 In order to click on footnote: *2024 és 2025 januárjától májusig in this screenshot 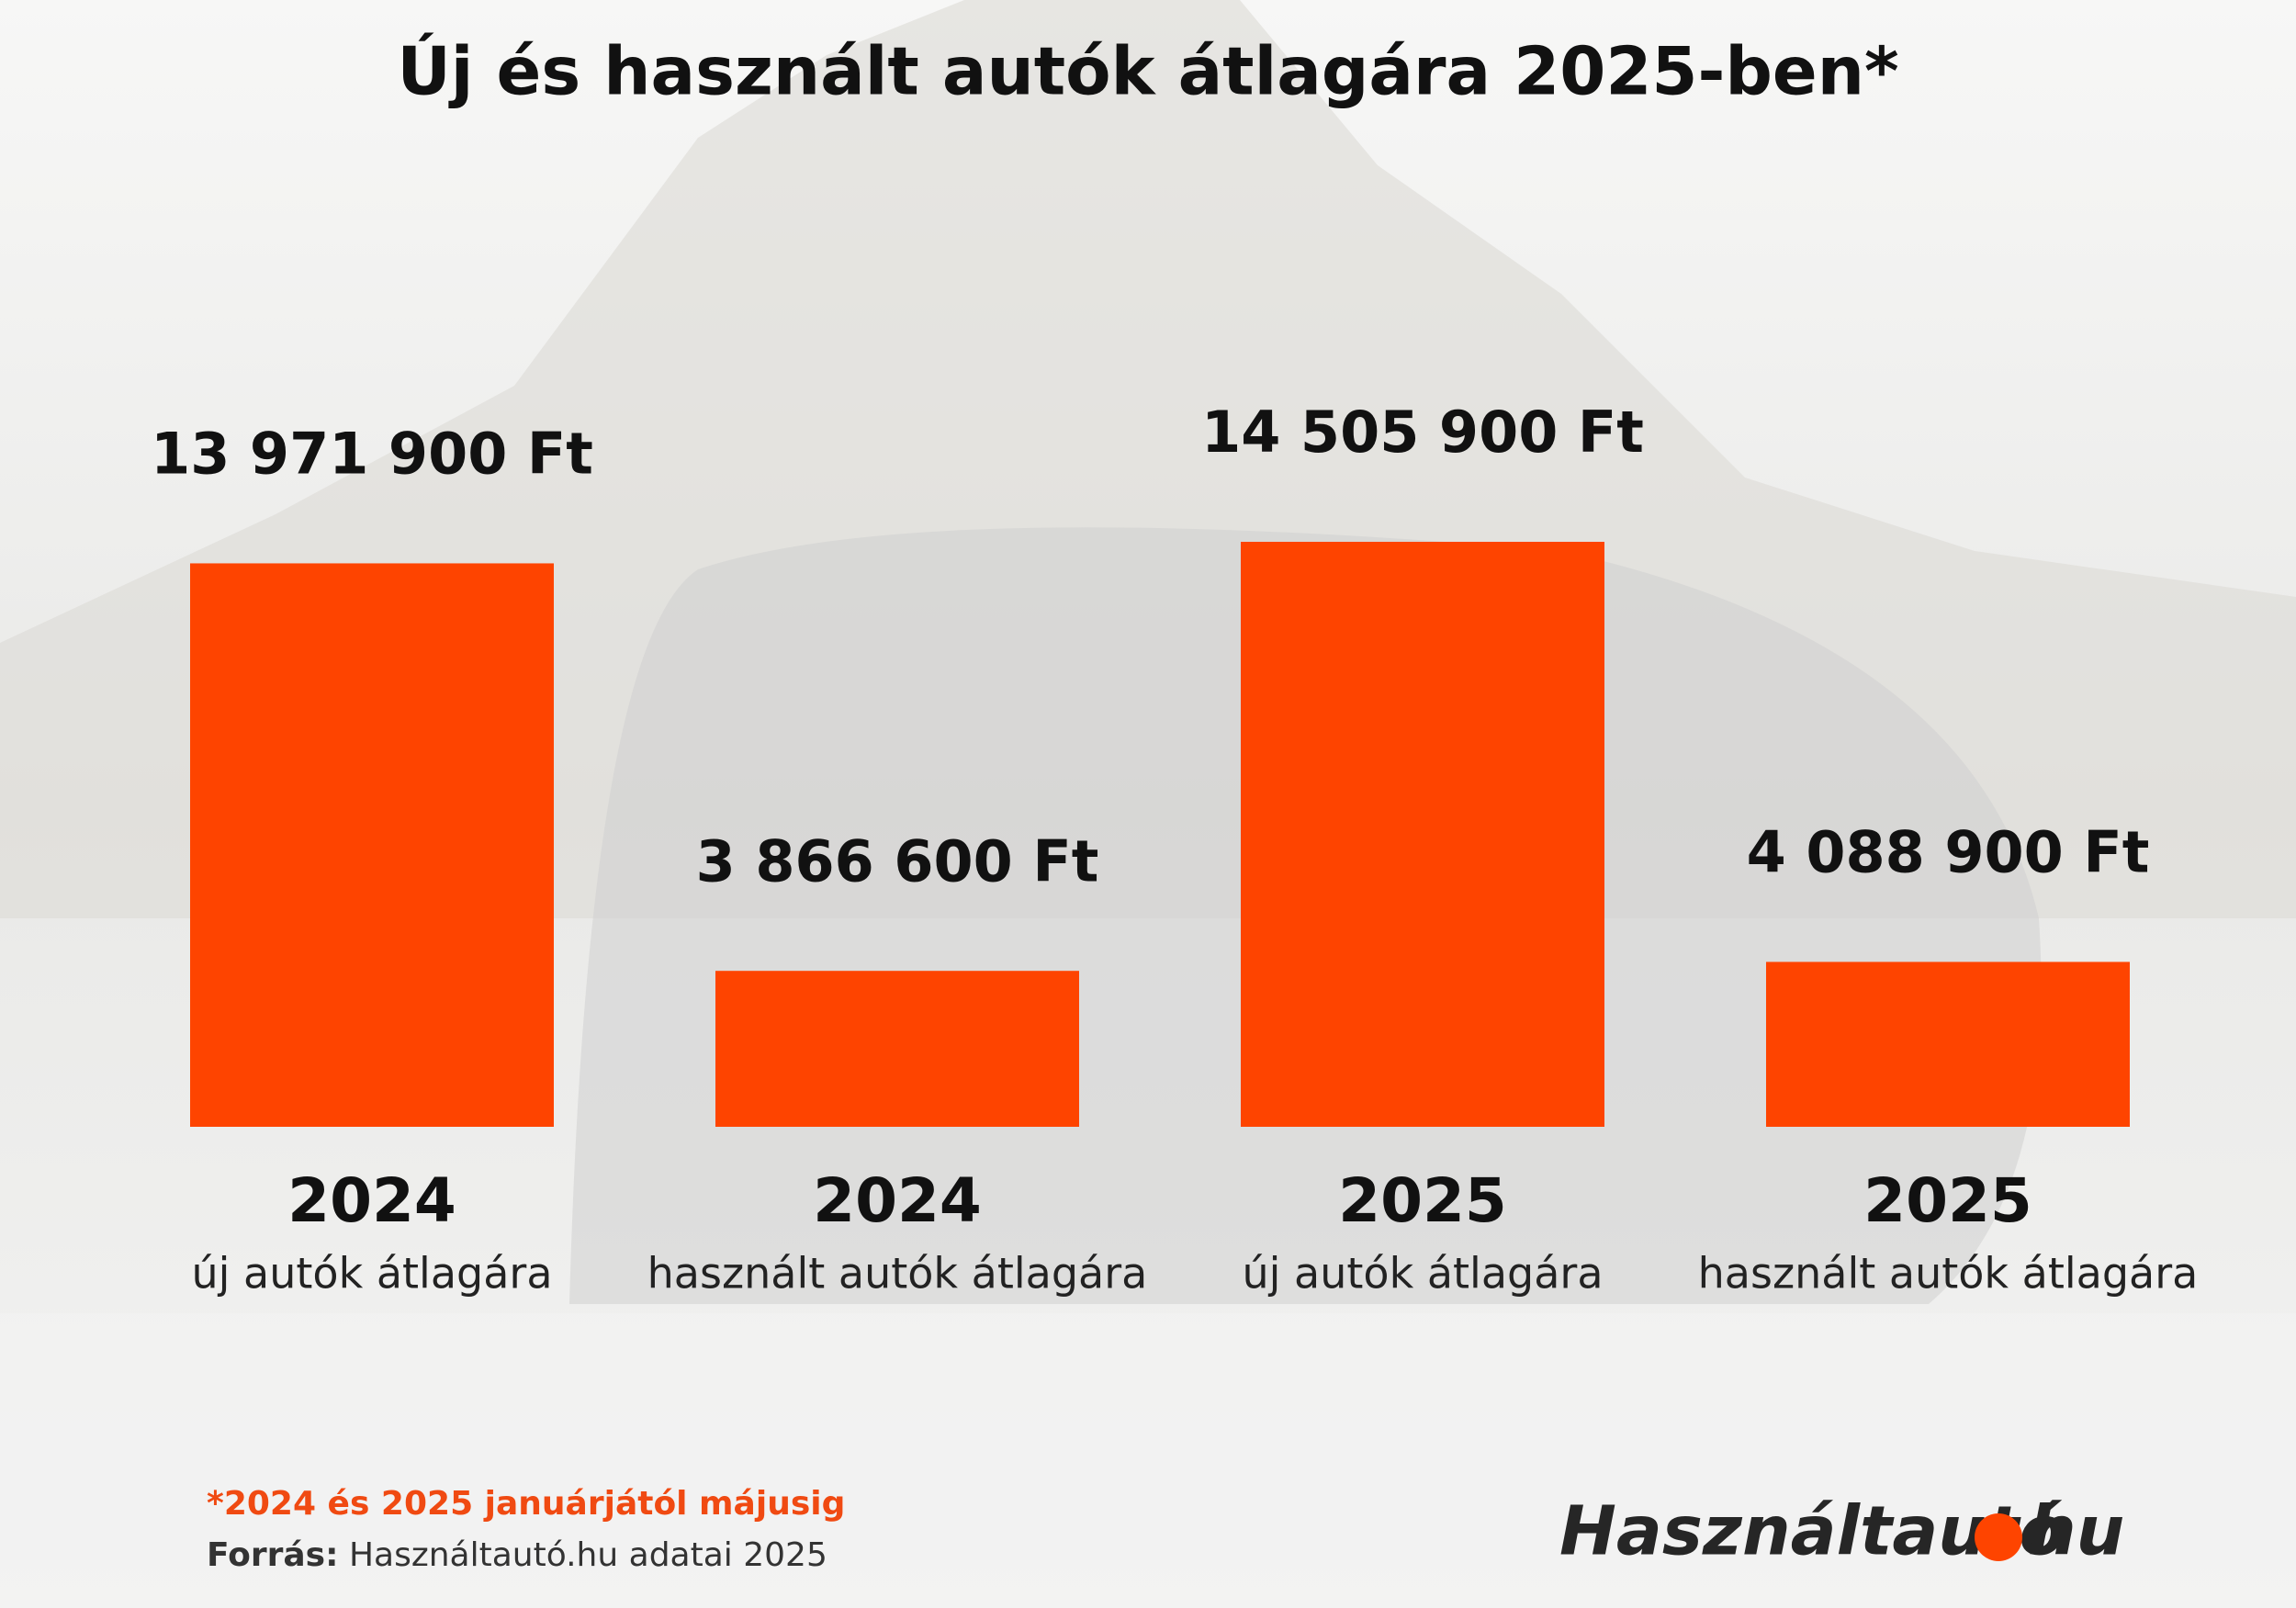, I will do `click(526, 1504)`.